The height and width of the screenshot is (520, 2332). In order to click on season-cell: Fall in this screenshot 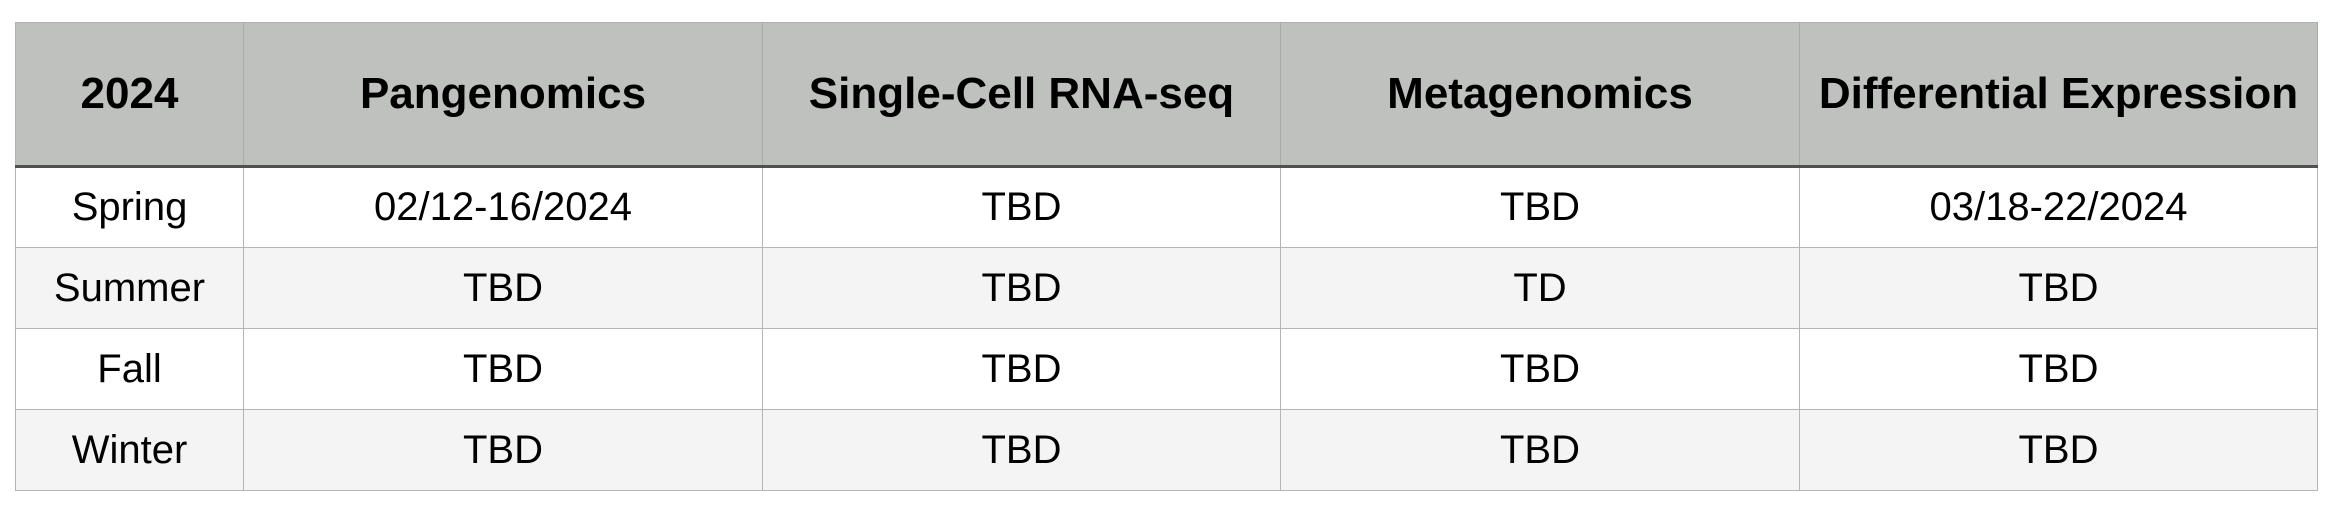, I will do `click(129, 369)`.